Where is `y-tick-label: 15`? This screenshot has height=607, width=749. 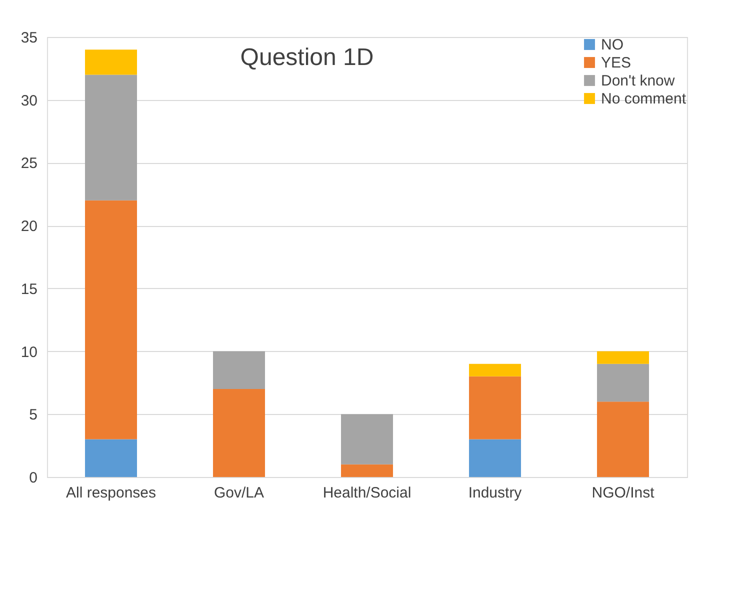 y-tick-label: 15 is located at coordinates (29, 289).